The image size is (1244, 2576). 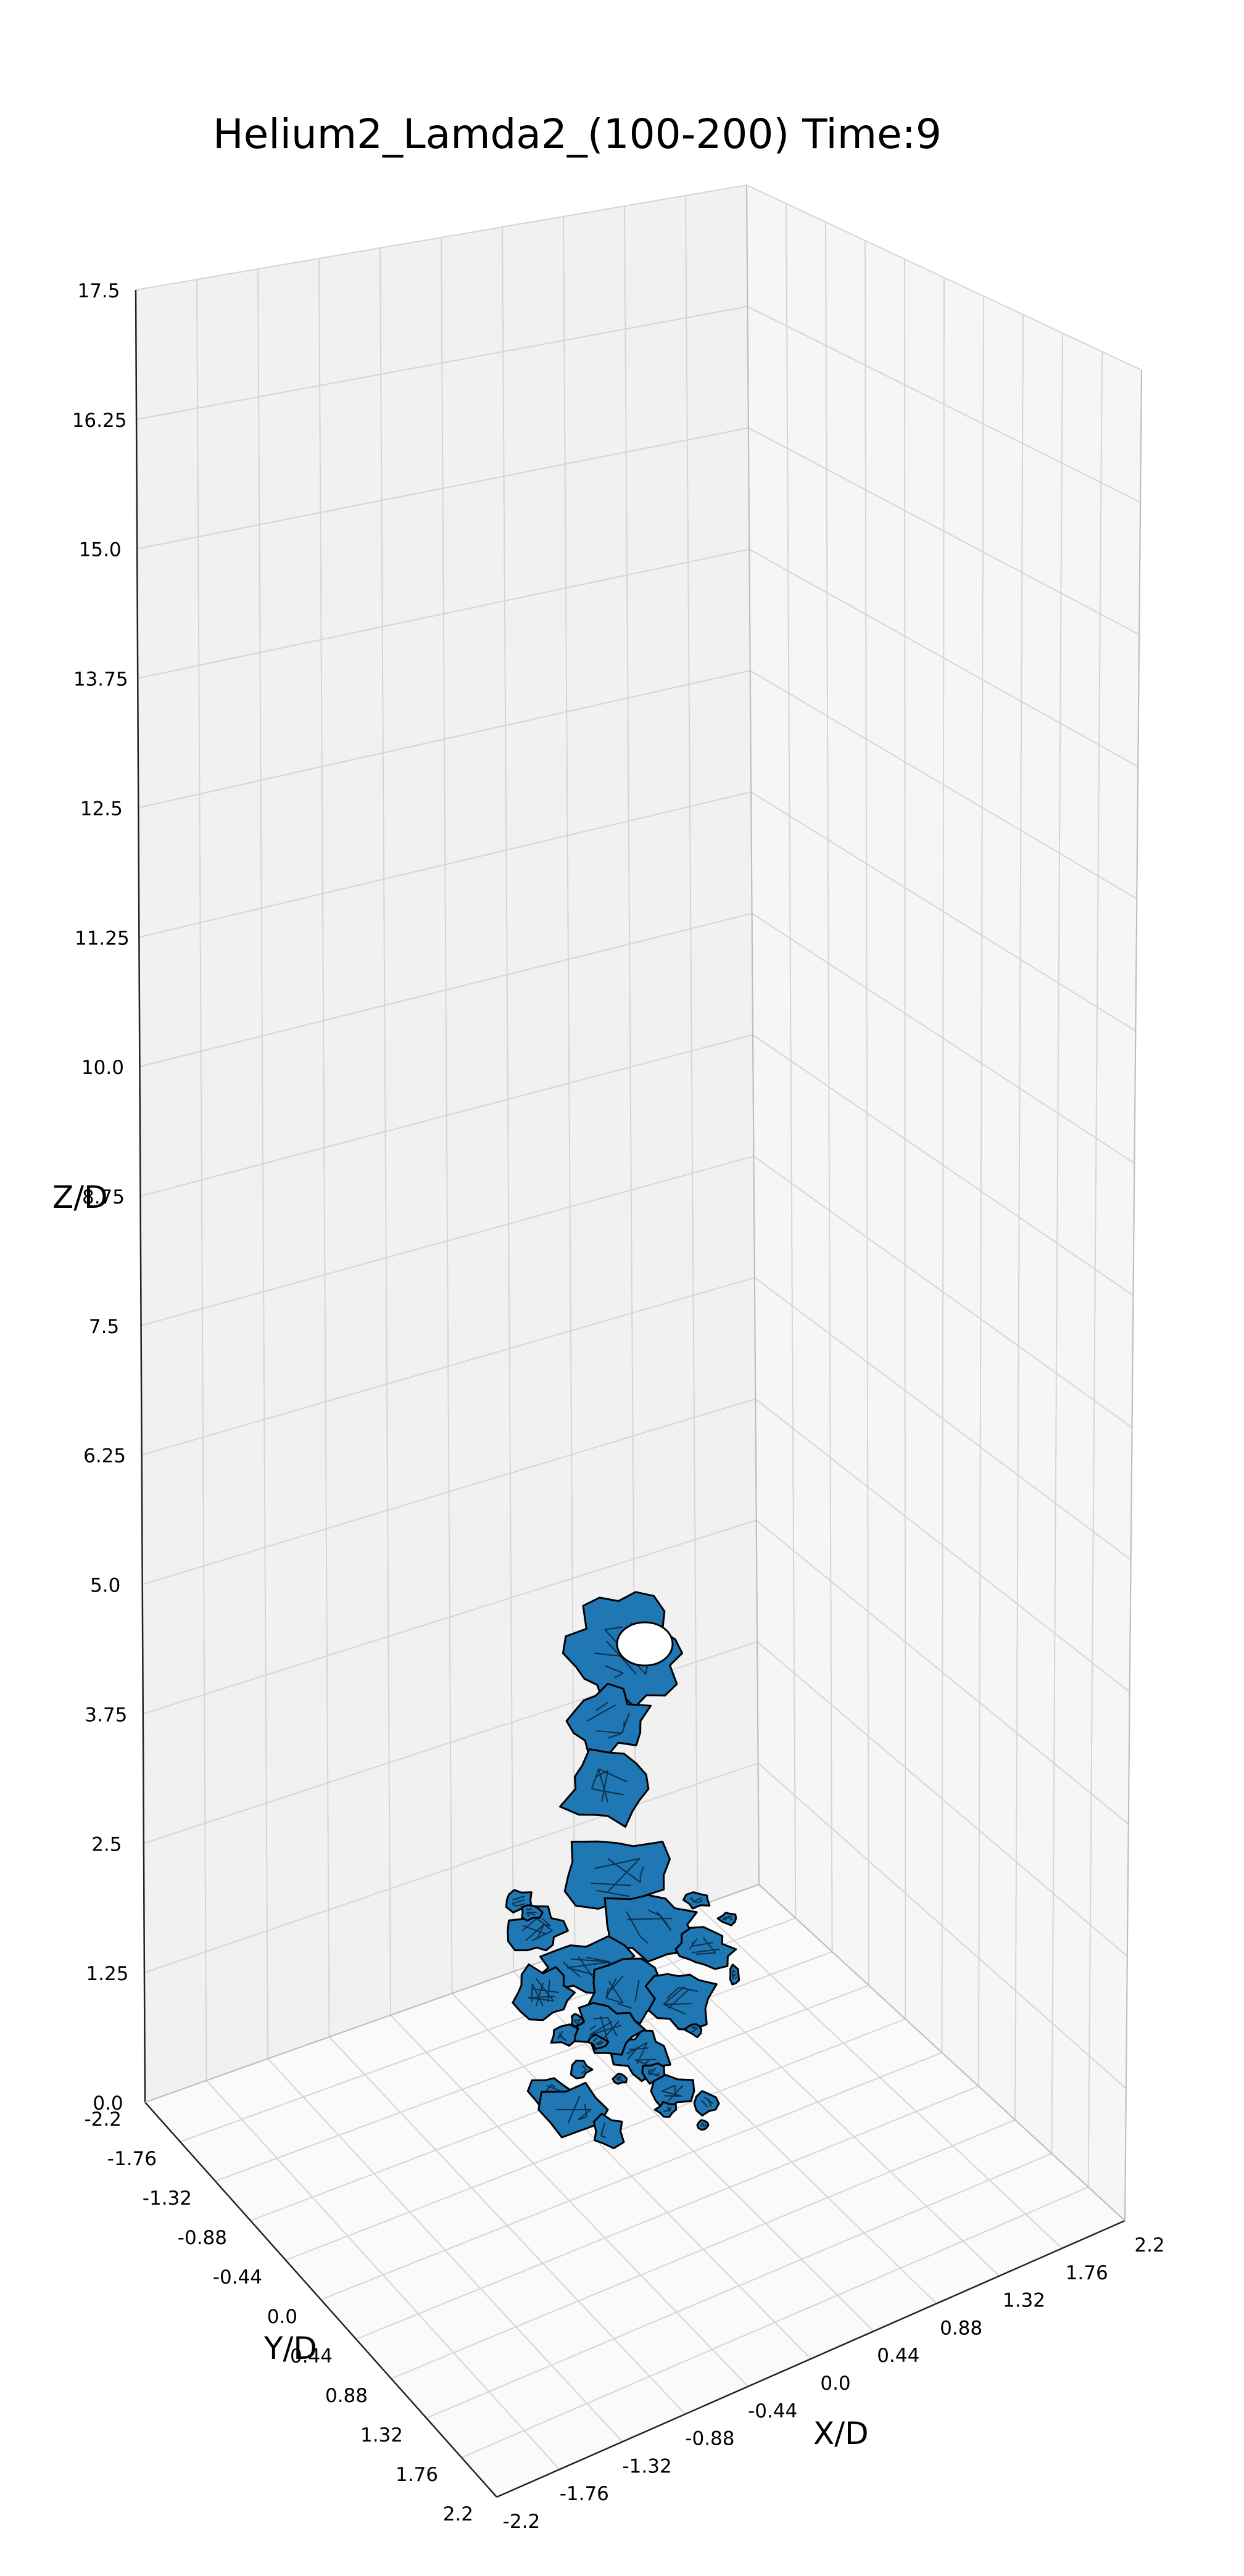 I want to click on chart-title: Helium2_Lamda2_(100-200) Time:9, so click(x=577, y=134).